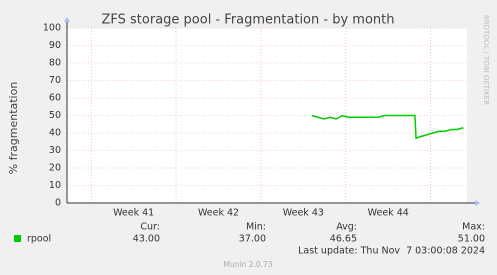 This screenshot has width=497, height=275. I want to click on y-axis-arrow, so click(67, 19).